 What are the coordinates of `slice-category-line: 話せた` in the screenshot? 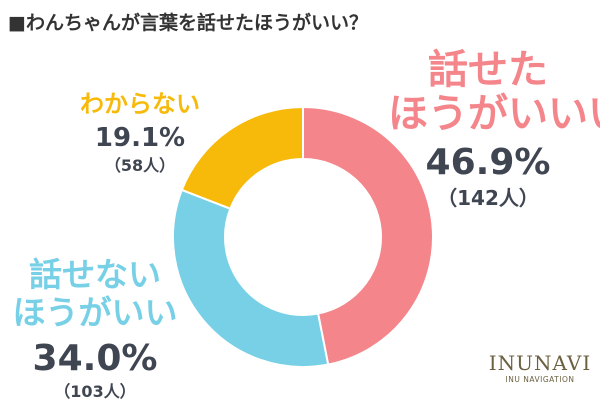 It's located at (488, 70).